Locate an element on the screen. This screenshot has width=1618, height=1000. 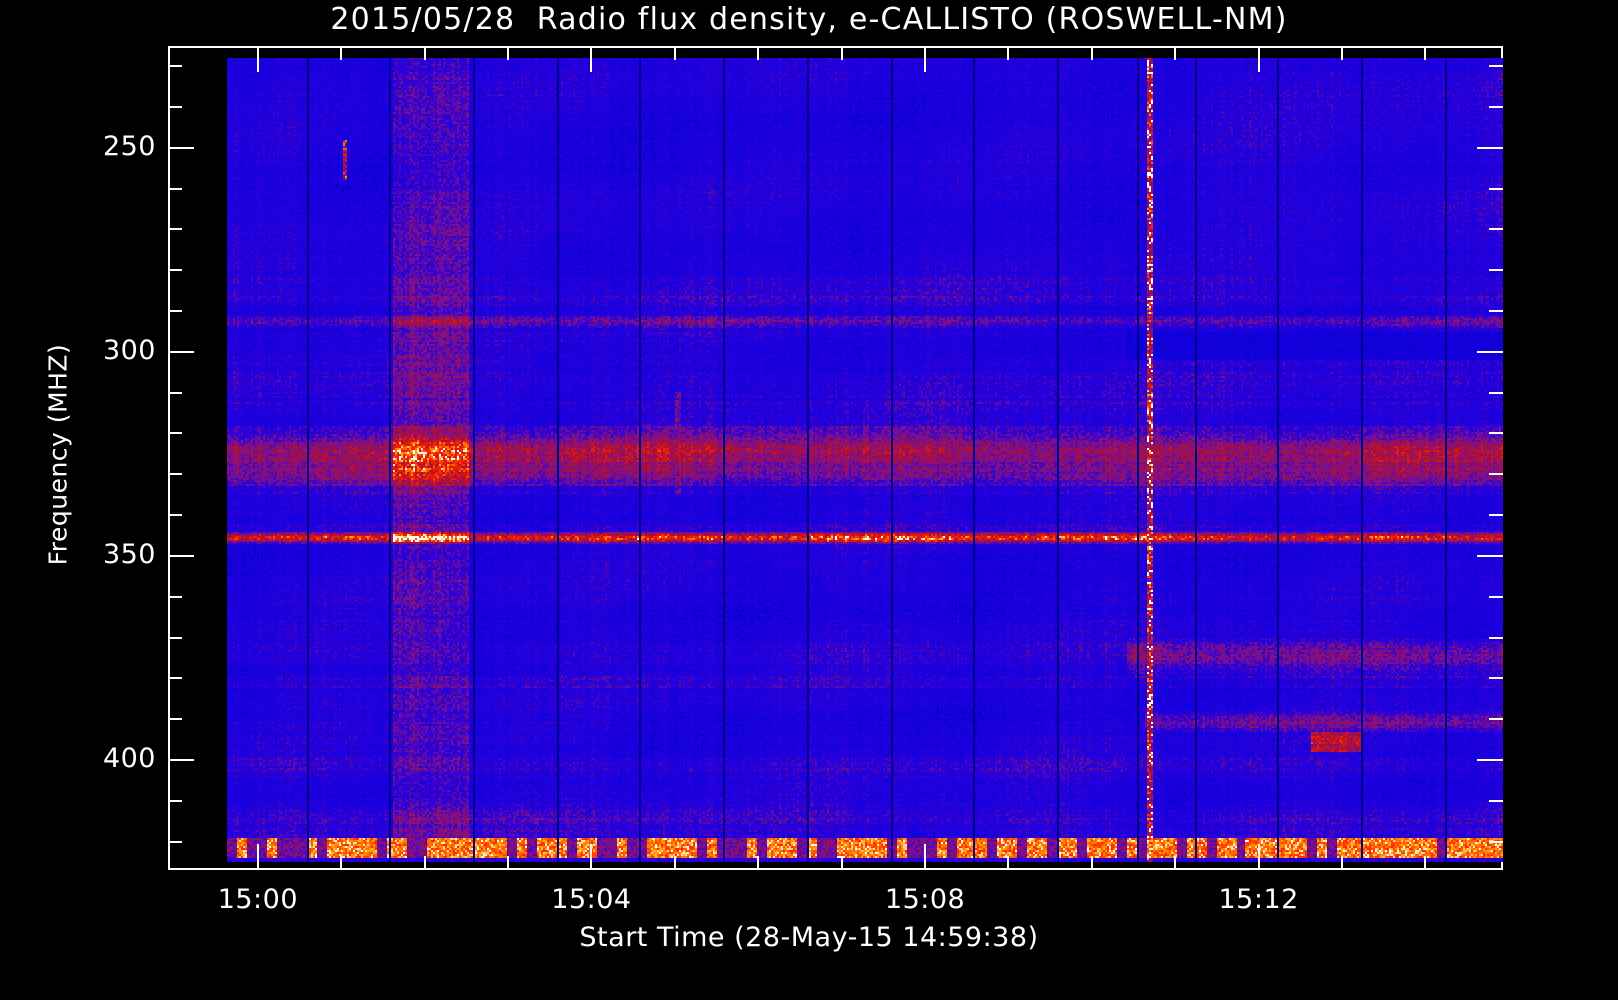
x-axis-tick-label: 15:08 is located at coordinates (925, 899).